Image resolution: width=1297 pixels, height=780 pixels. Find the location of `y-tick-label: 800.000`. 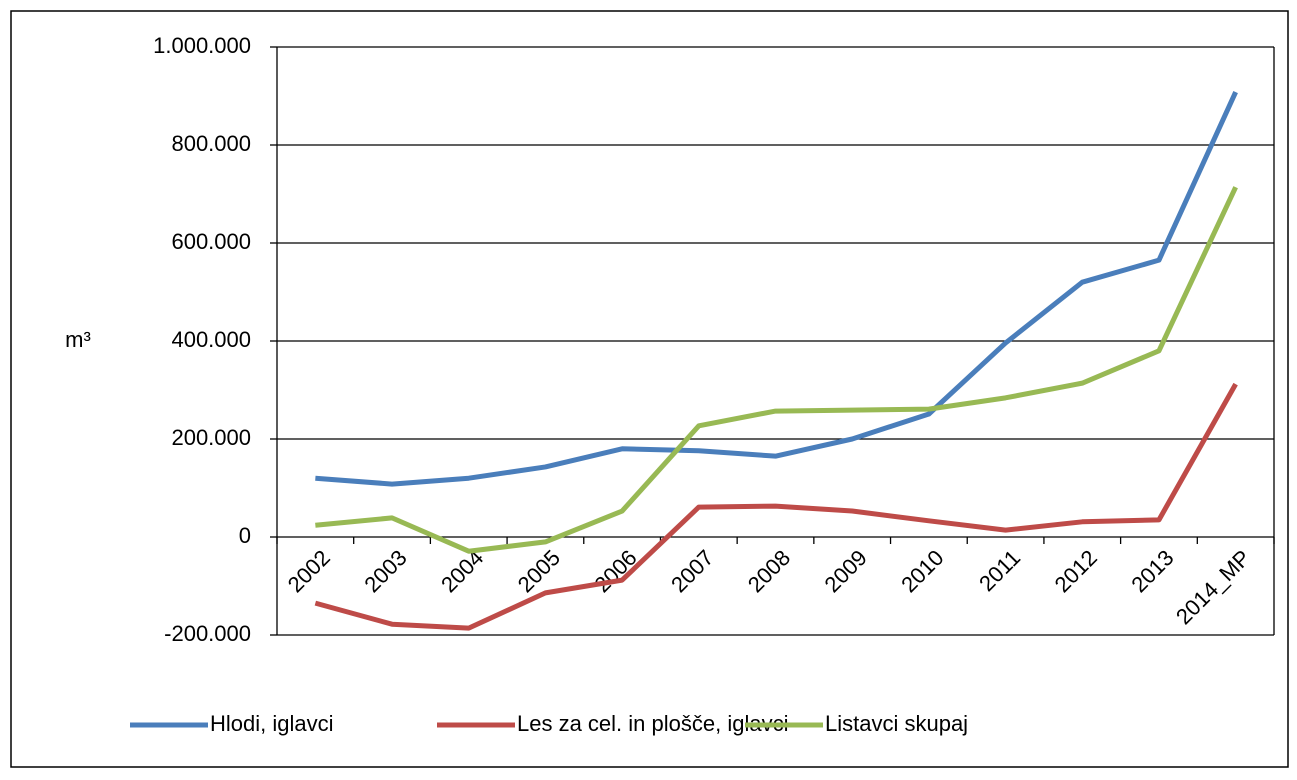

y-tick-label: 800.000 is located at coordinates (211, 143).